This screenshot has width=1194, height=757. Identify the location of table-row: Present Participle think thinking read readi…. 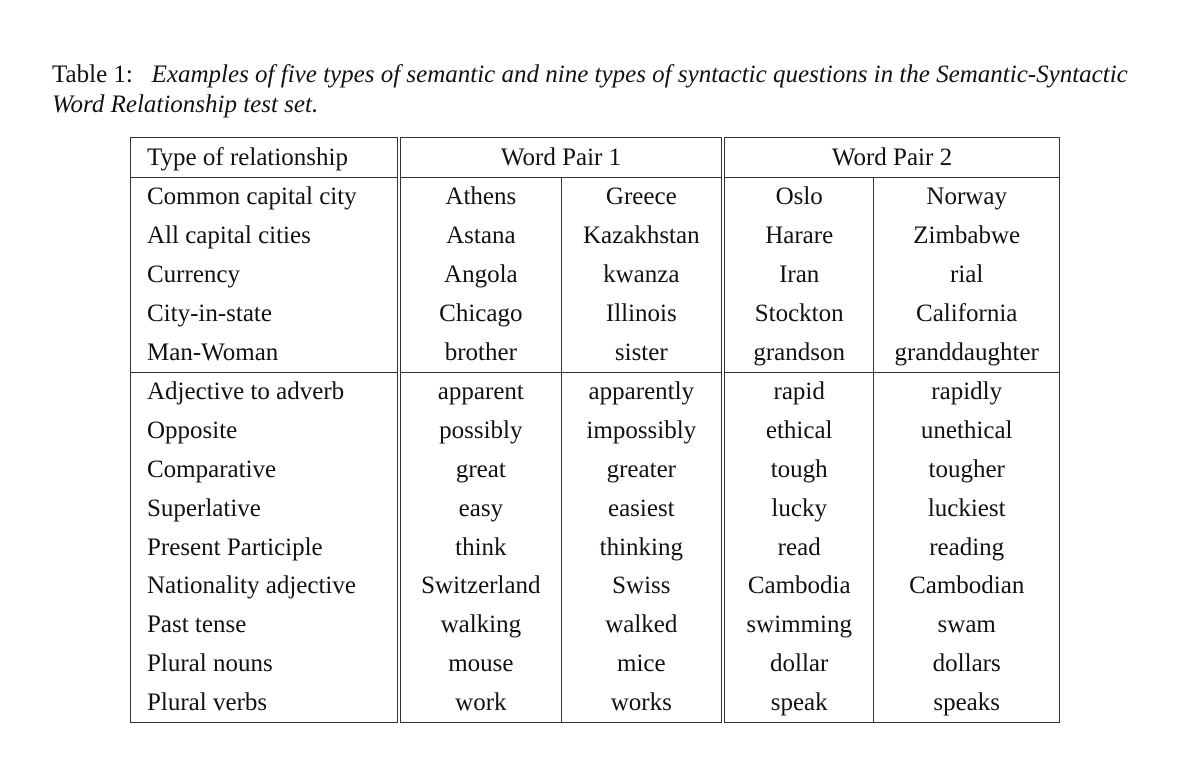
(595, 547).